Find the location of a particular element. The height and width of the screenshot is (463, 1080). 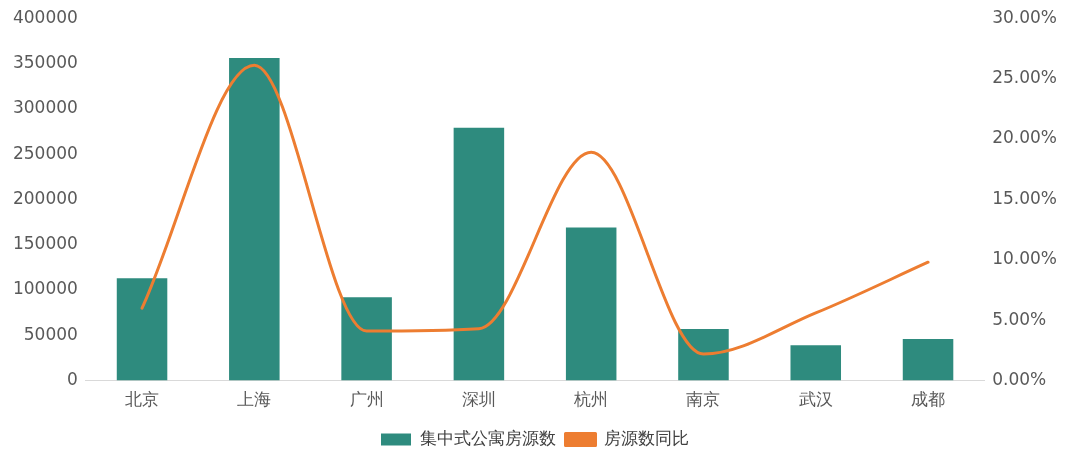

y-tick-label: 100000 is located at coordinates (45, 288).